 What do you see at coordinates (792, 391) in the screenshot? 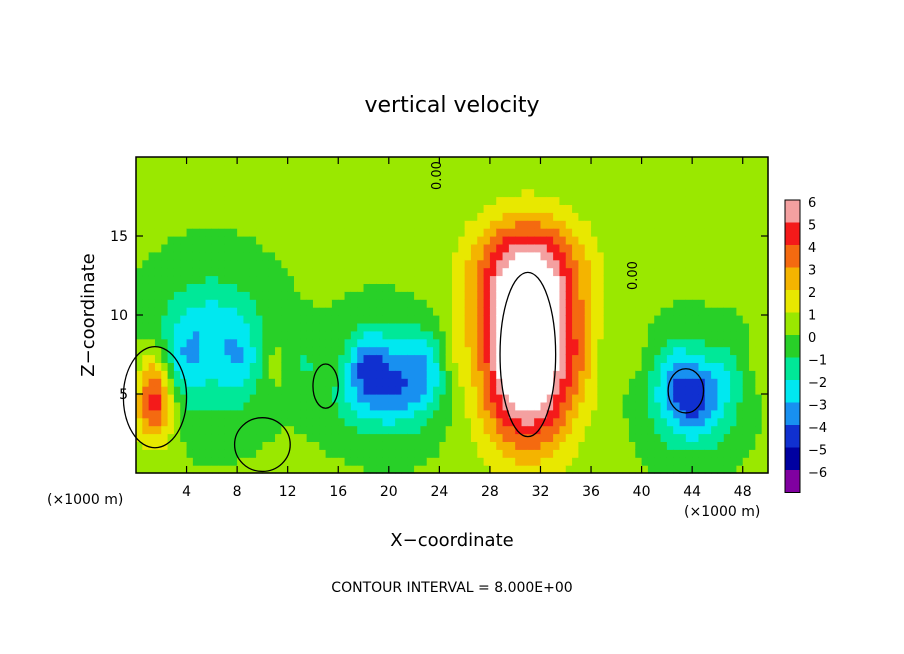
I see `colorbar-swatch` at bounding box center [792, 391].